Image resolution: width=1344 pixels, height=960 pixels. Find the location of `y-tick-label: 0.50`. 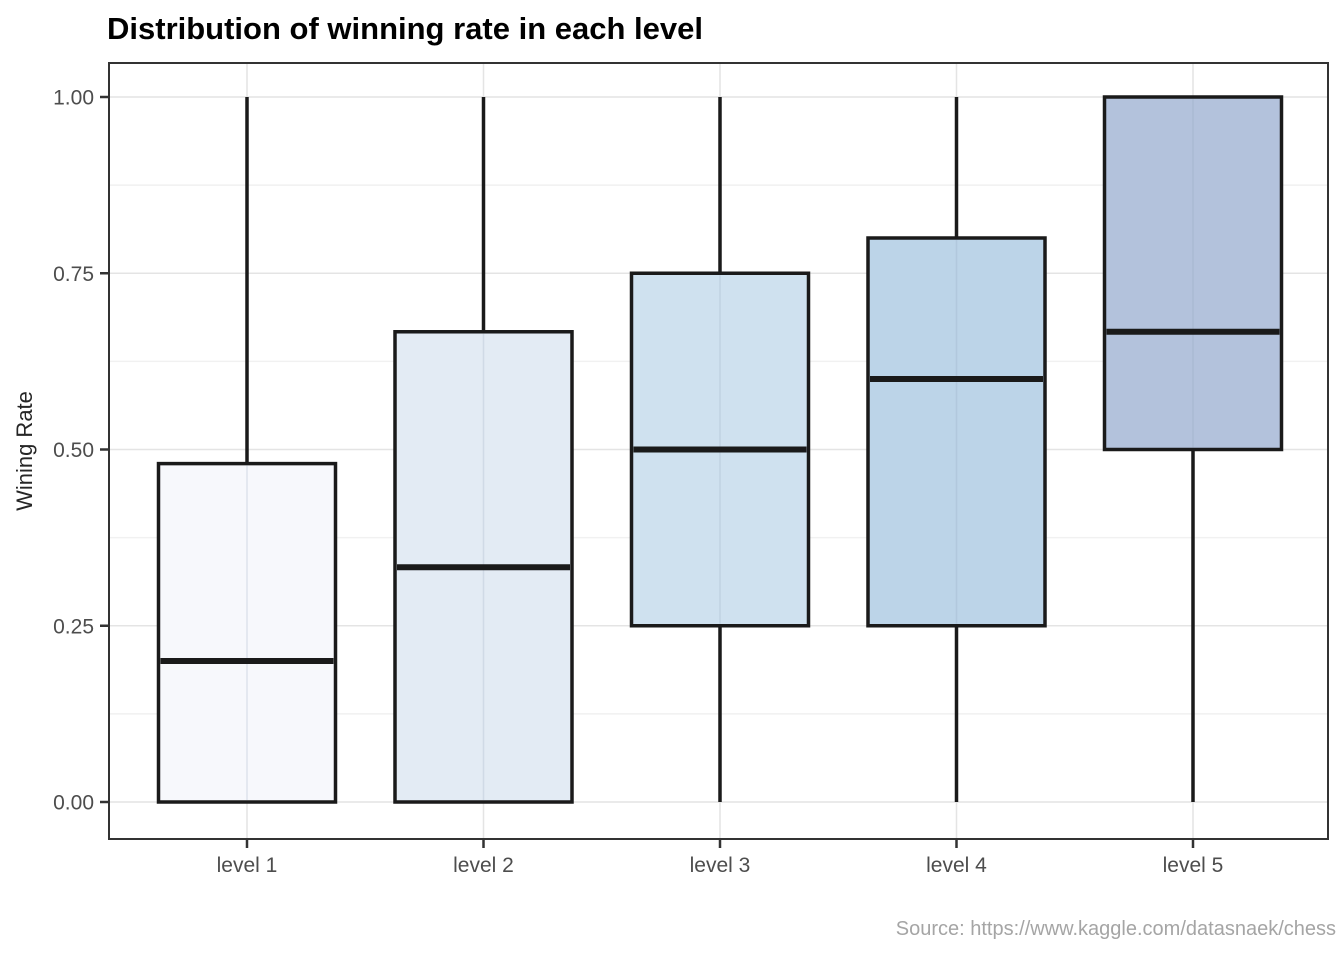

y-tick-label: 0.50 is located at coordinates (73, 450).